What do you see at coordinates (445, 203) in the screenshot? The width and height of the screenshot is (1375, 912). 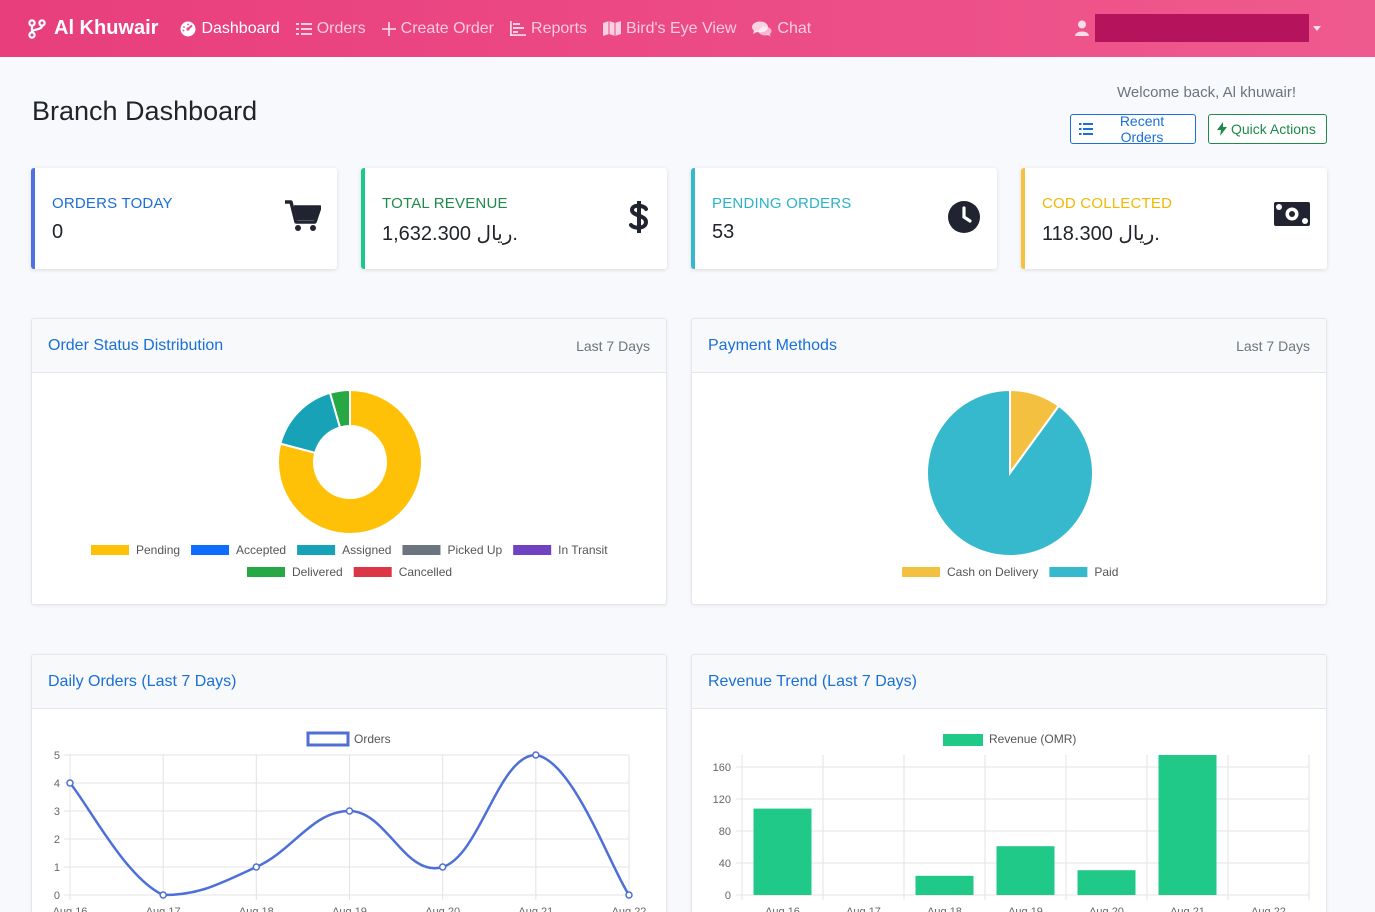 I see `stat-label: TOTAL REVENUE` at bounding box center [445, 203].